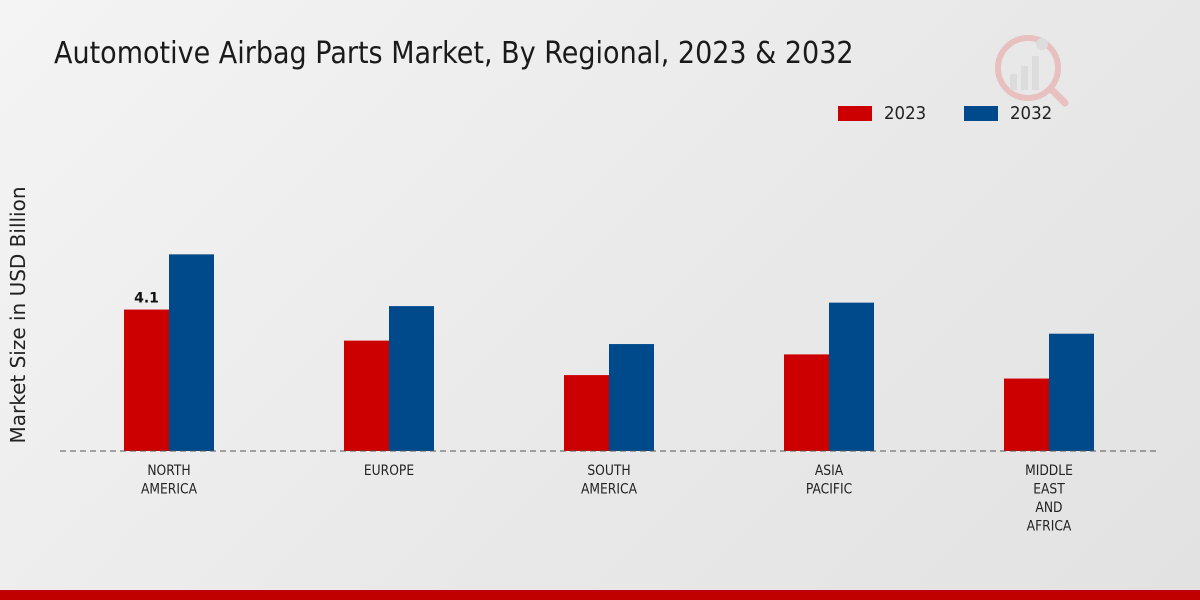 The height and width of the screenshot is (600, 1200). What do you see at coordinates (1030, 113) in the screenshot?
I see `legend-label-2032: 2032` at bounding box center [1030, 113].